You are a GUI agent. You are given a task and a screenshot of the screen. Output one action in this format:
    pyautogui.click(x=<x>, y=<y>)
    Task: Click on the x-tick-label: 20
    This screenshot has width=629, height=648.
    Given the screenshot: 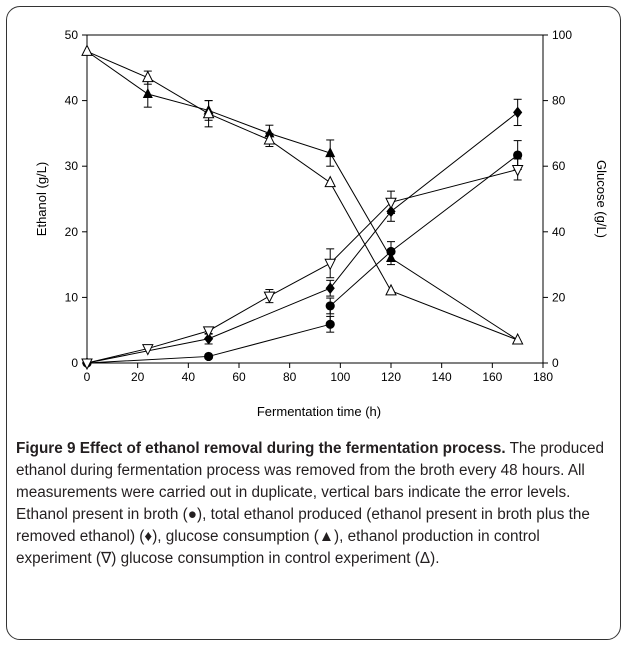 What is the action you would take?
    pyautogui.click(x=138, y=377)
    